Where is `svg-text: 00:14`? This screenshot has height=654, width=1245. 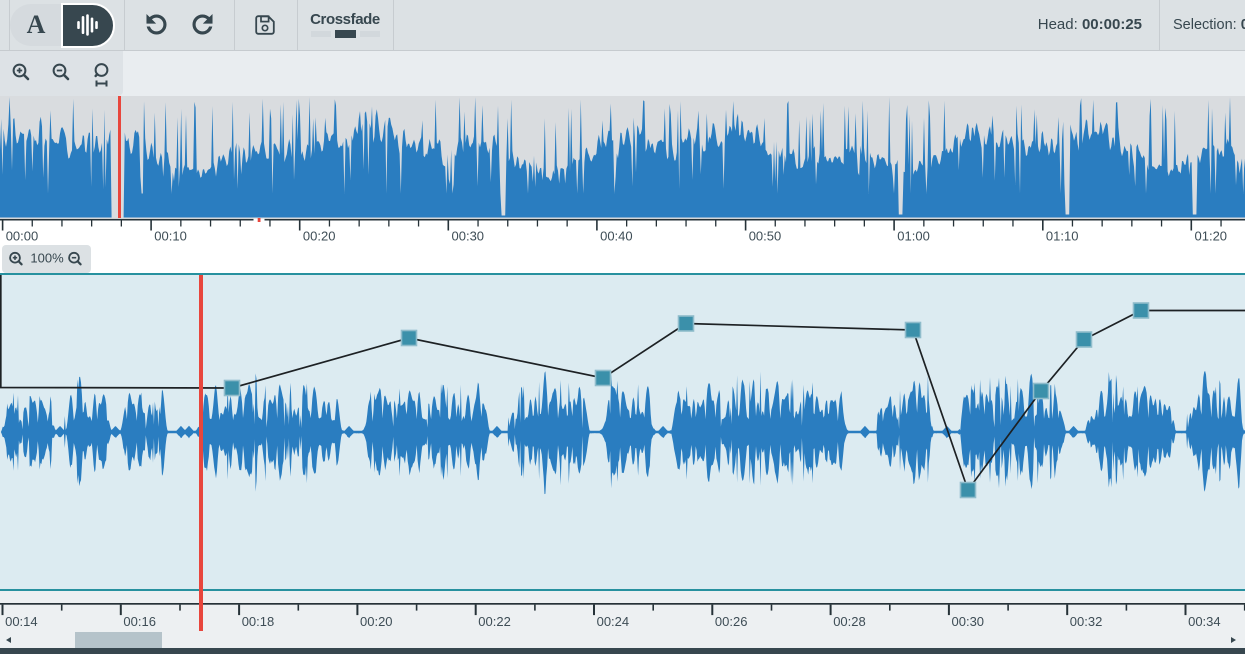 svg-text: 00:14 is located at coordinates (21, 621).